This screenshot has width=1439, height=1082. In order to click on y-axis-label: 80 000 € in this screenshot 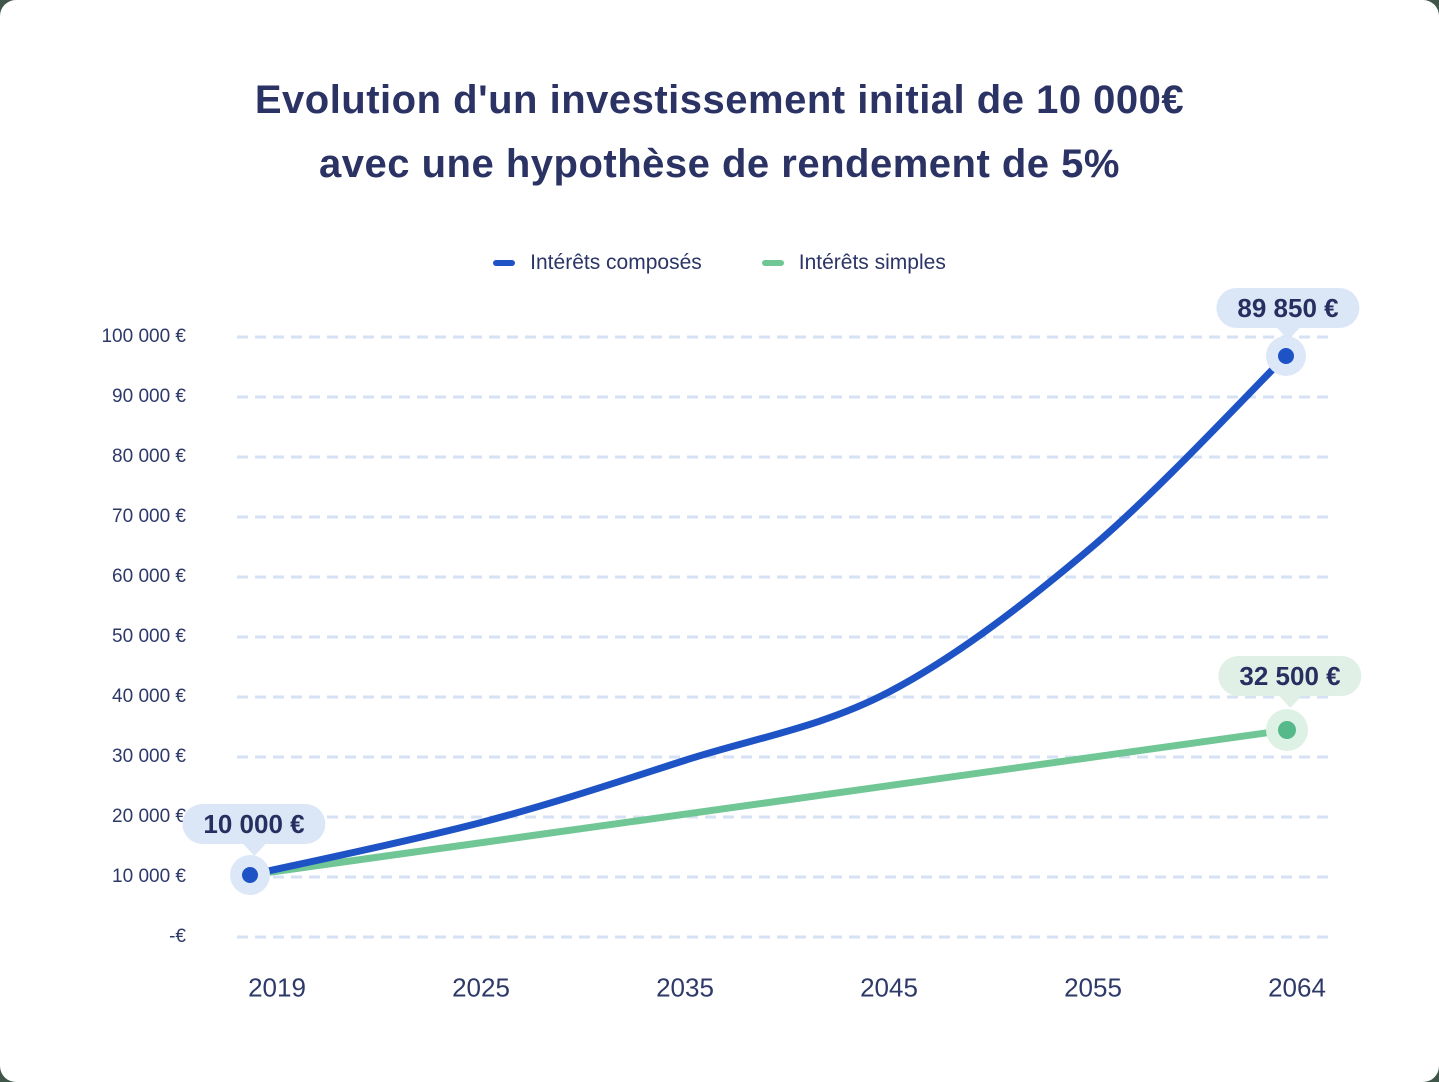, I will do `click(149, 456)`.